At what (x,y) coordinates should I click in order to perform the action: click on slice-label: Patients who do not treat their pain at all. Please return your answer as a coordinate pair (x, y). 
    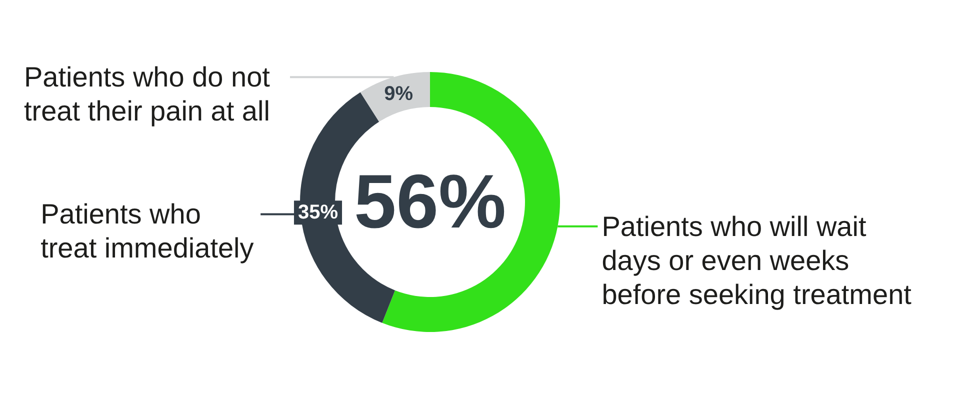
    Looking at the image, I should click on (151, 94).